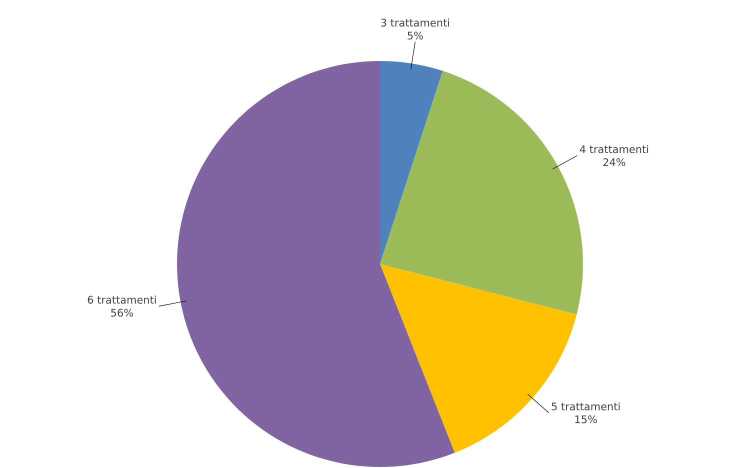 This screenshot has height=468, width=732. Describe the element at coordinates (415, 22) in the screenshot. I see `slice-label: 3 trattamenti` at that location.